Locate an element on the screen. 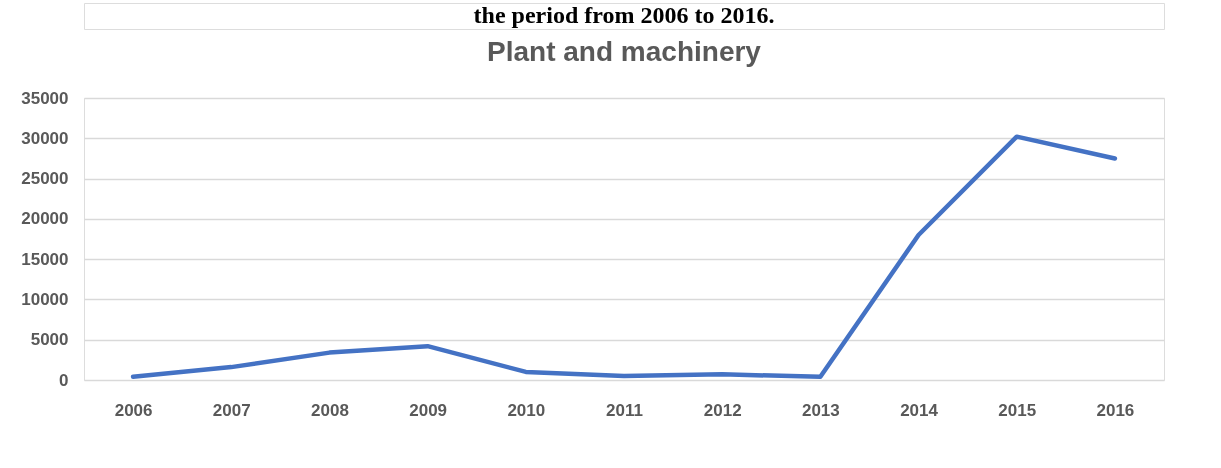 This screenshot has width=1221, height=468. y-tick-label: 25000 is located at coordinates (45, 179).